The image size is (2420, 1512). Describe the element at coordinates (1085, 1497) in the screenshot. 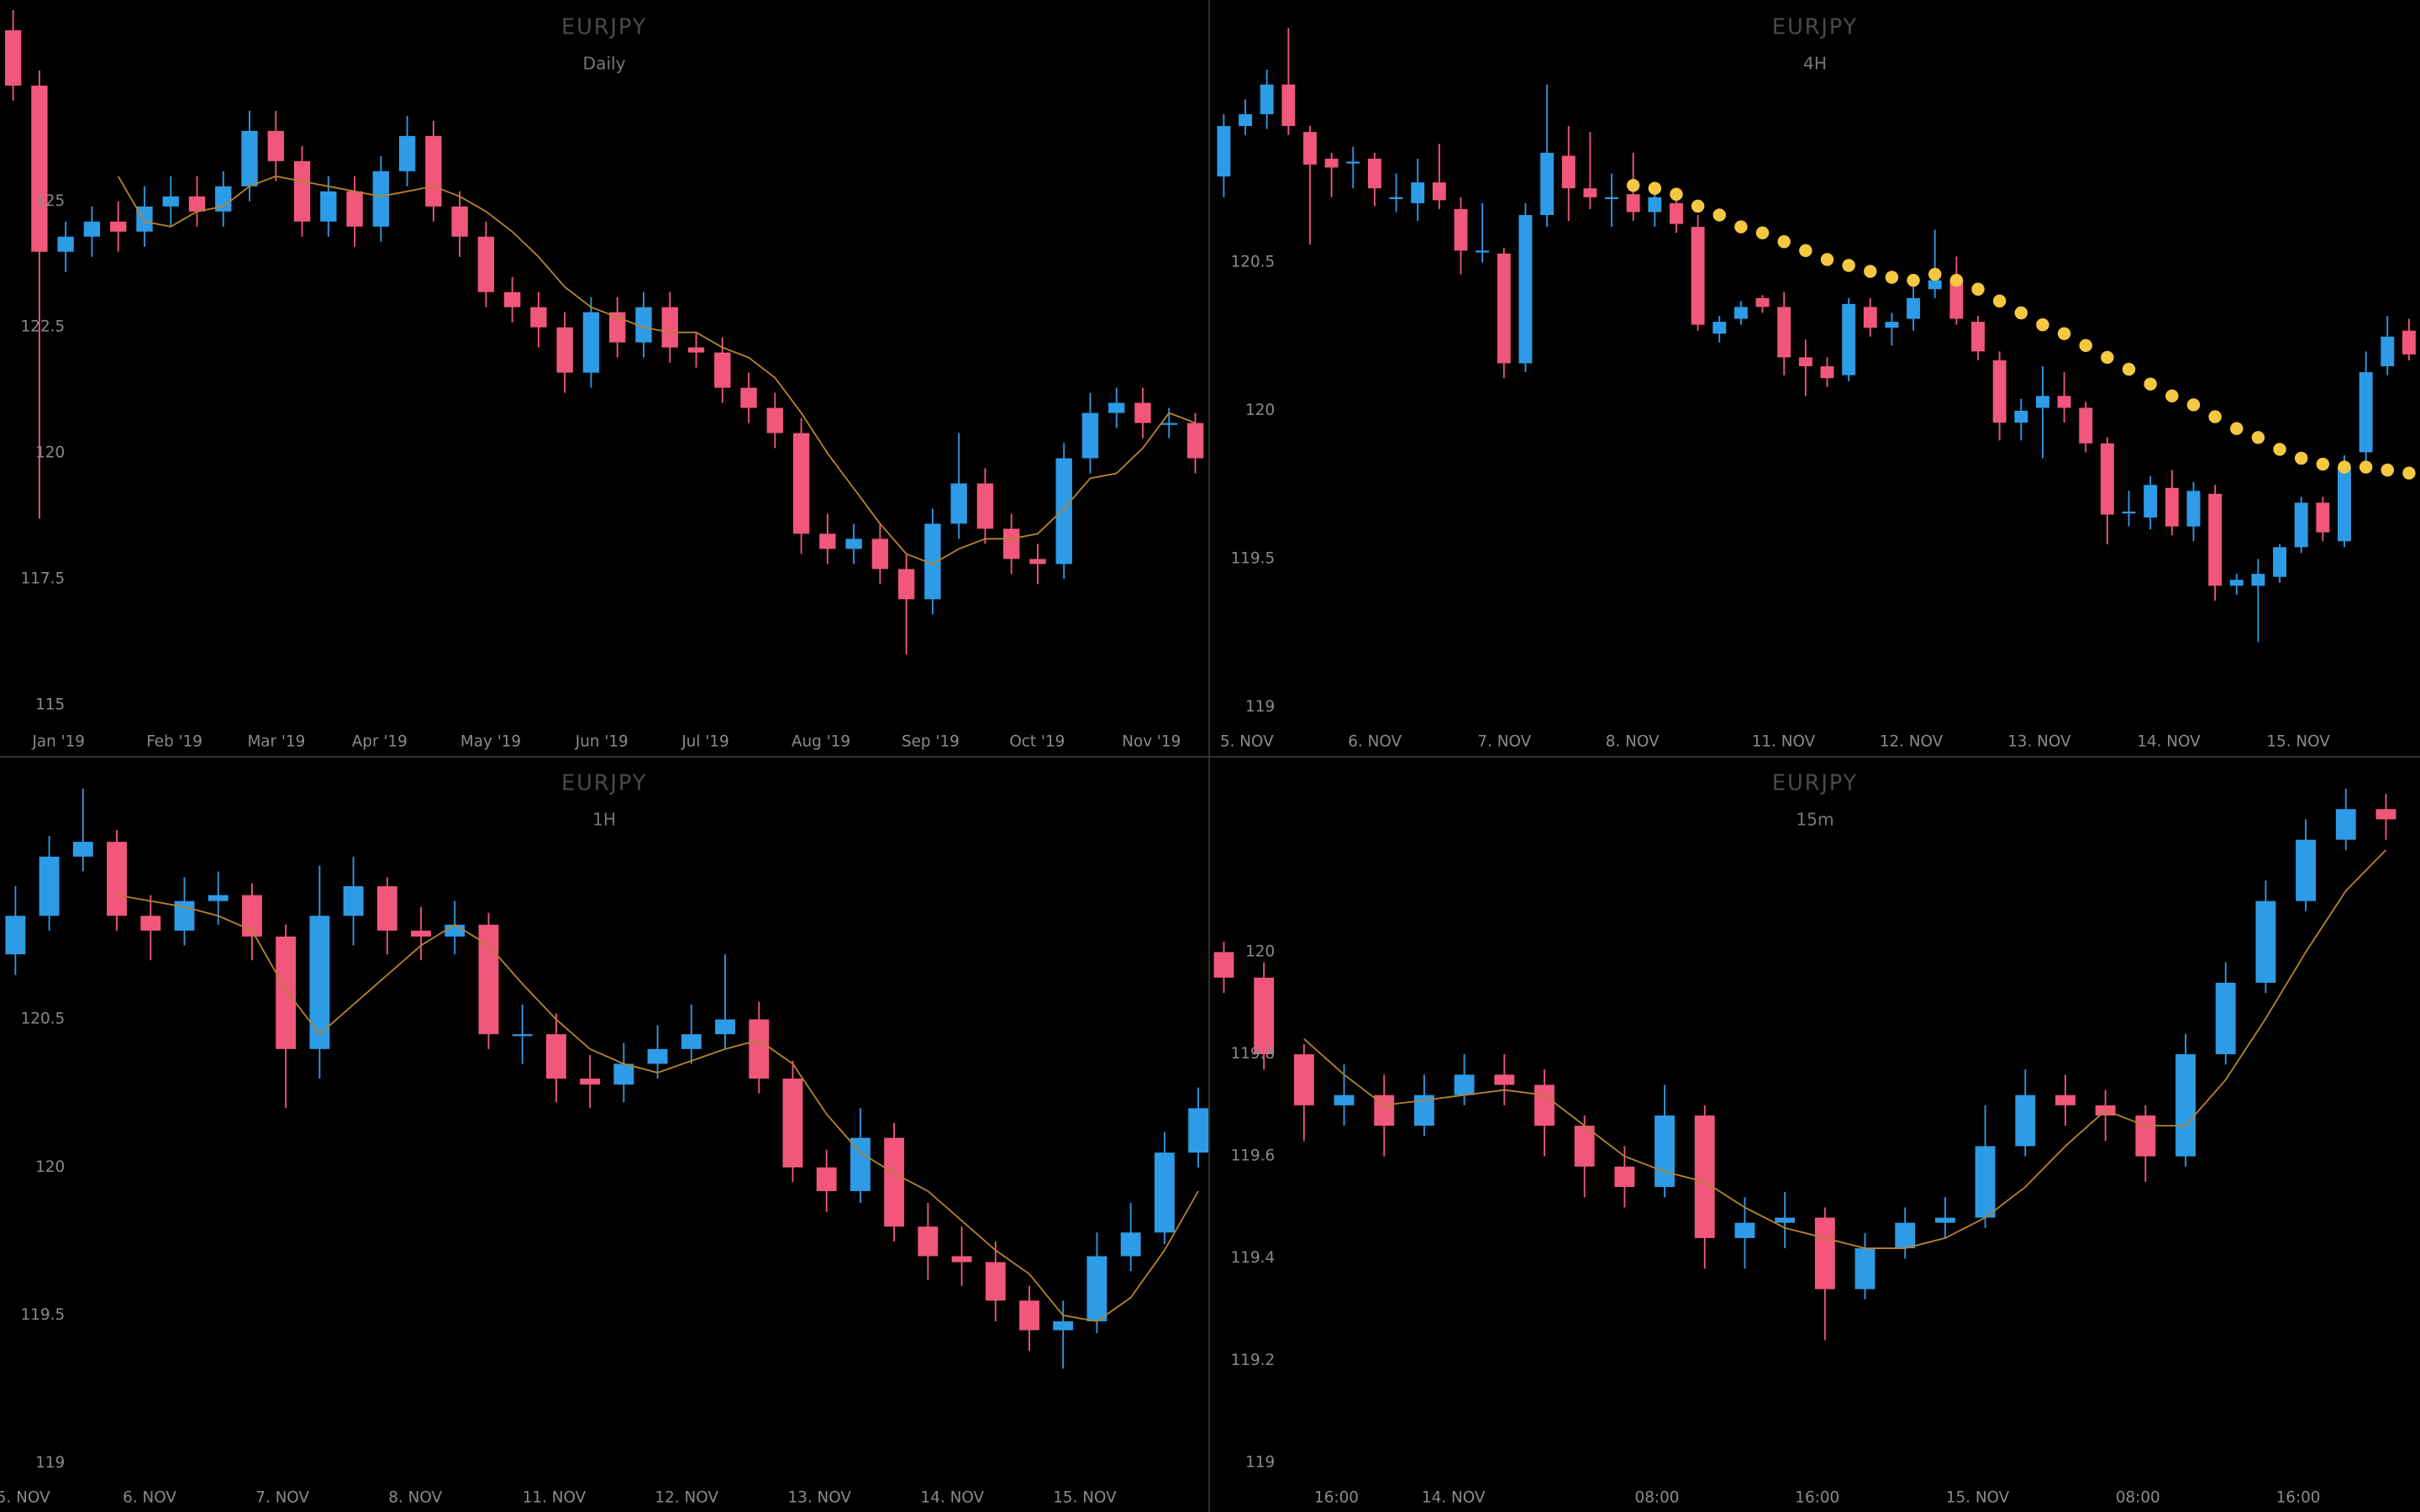

I see `x-tick-label: 15. NOV` at that location.